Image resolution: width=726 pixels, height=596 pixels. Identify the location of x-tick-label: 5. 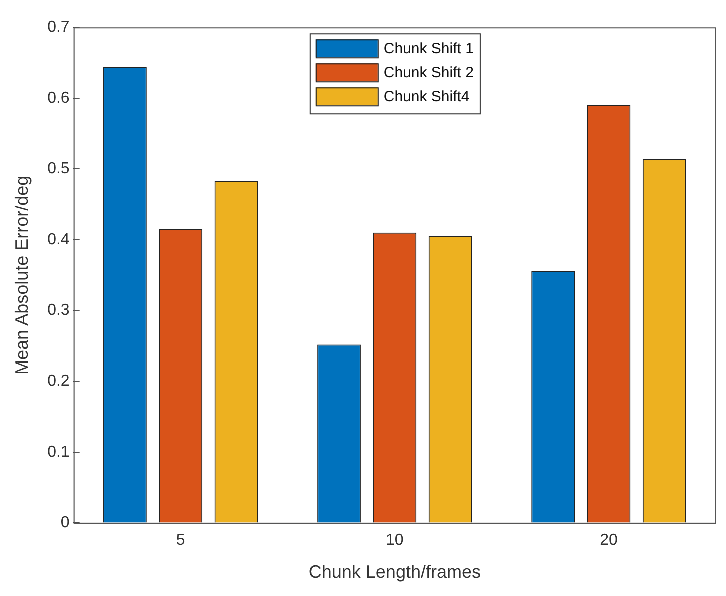
(181, 541).